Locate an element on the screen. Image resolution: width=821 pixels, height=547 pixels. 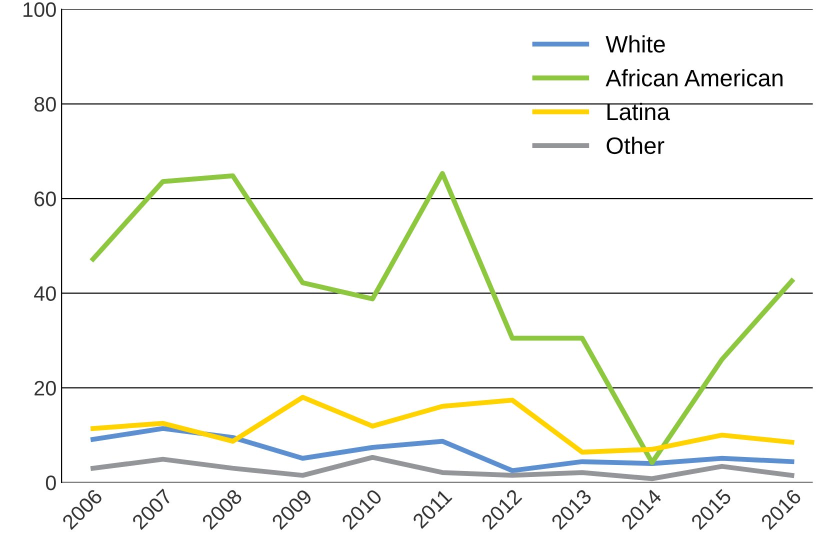
legend-label: White is located at coordinates (635, 44).